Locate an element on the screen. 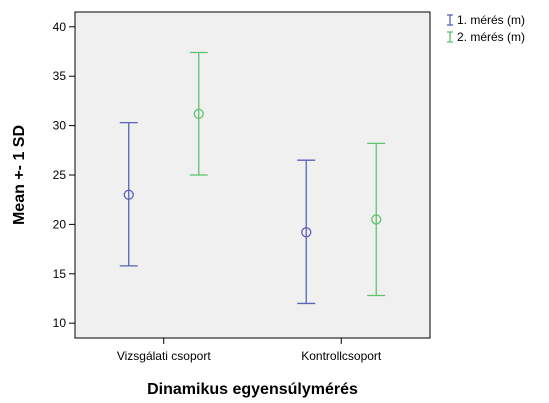  y-axis-title: Mean +- 1 SD is located at coordinates (19, 175).